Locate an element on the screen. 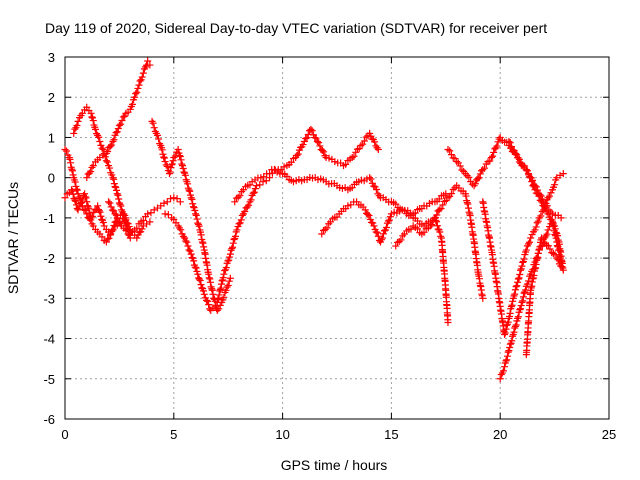  x-tick-label: 5 is located at coordinates (173, 434).